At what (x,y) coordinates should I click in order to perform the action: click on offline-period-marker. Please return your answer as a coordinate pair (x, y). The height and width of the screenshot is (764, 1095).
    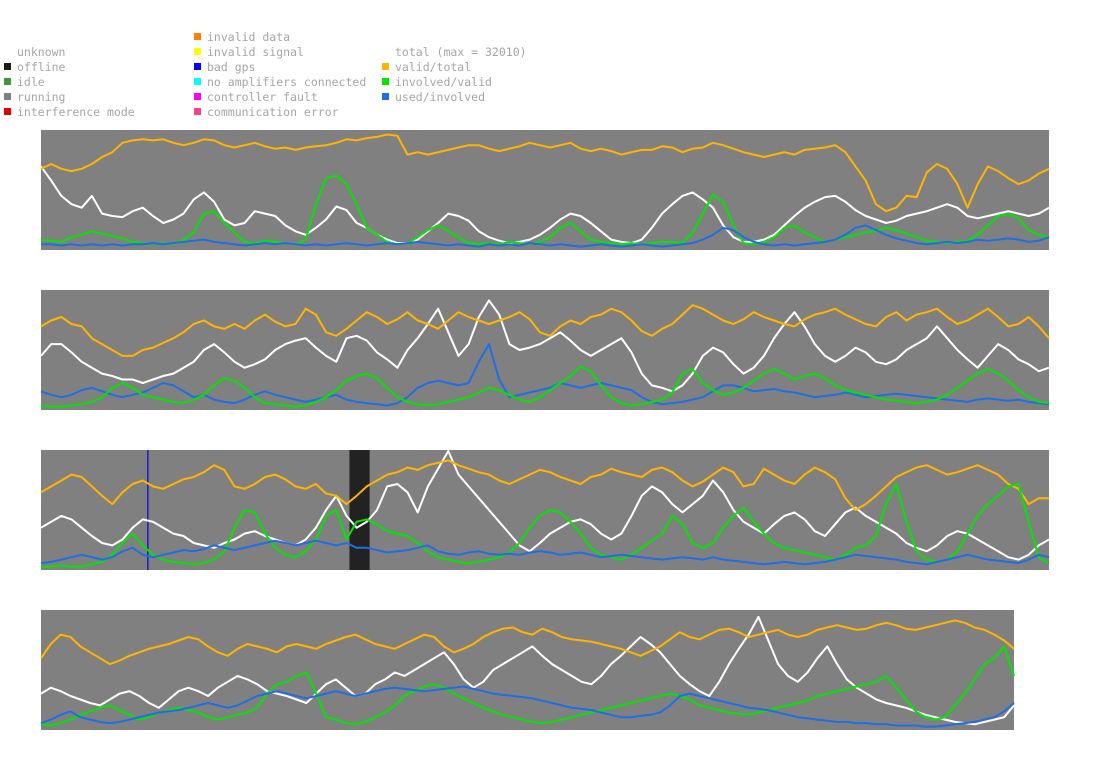
    Looking at the image, I should click on (359, 510).